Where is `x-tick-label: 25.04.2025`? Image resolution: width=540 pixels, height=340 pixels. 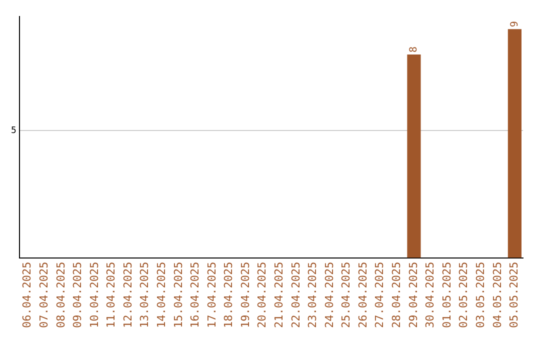
x-tick-label: 25.04.2025 is located at coordinates (346, 295).